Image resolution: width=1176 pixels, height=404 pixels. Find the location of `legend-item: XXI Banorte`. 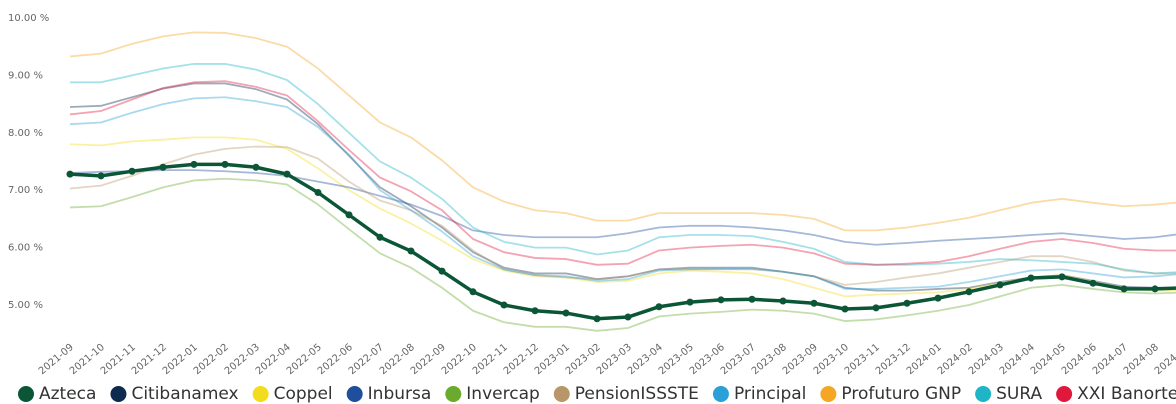

legend-item: XXI Banorte is located at coordinates (1116, 394).